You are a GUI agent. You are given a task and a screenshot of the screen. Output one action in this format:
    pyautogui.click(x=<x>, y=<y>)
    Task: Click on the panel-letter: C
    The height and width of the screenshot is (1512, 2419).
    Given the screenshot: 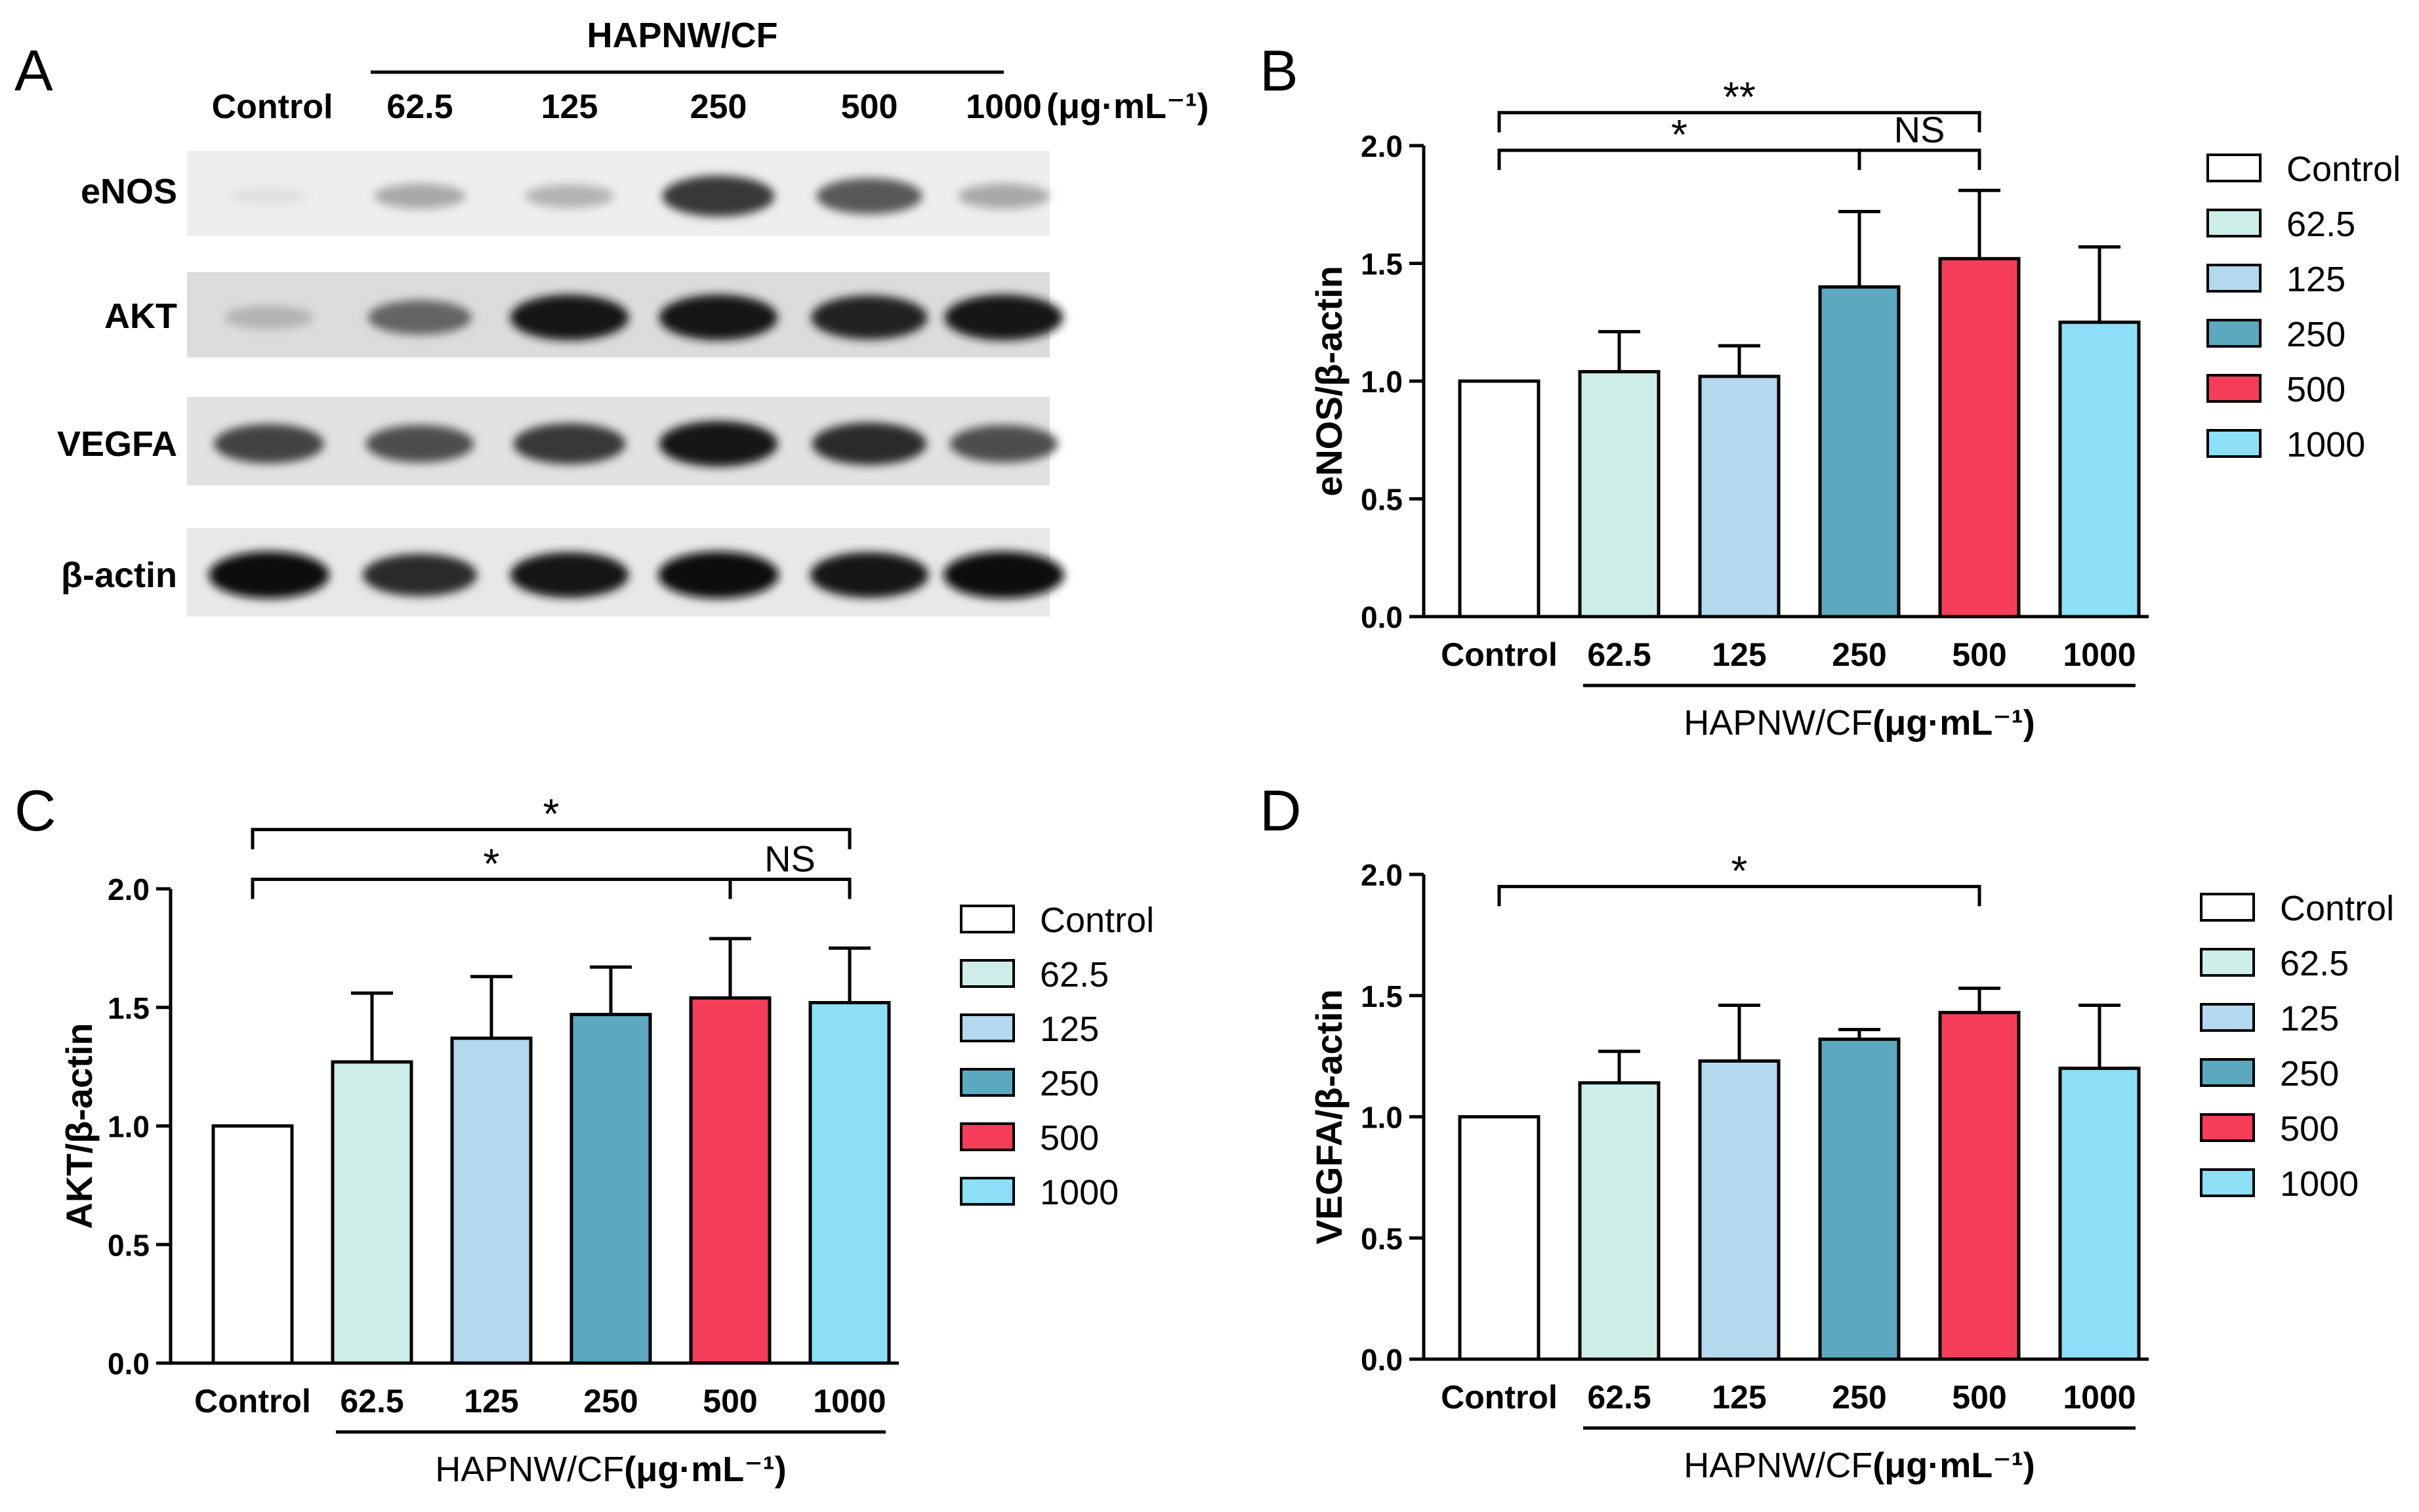 What is the action you would take?
    pyautogui.click(x=35, y=811)
    